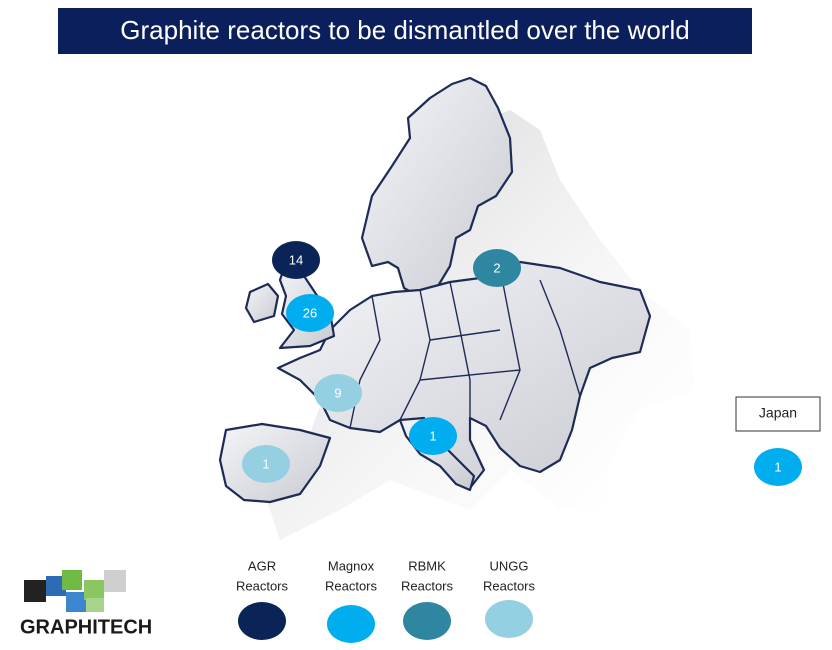  I want to click on logo-text: GRAPHITECH, so click(86, 627).